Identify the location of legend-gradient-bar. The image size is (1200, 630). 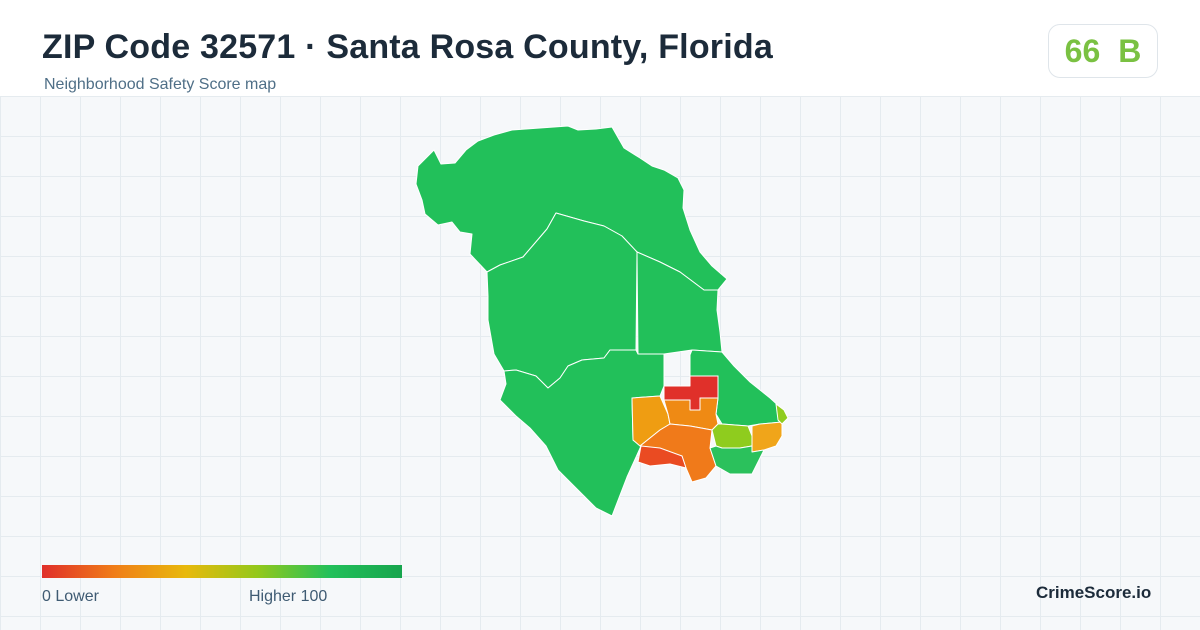
(222, 571).